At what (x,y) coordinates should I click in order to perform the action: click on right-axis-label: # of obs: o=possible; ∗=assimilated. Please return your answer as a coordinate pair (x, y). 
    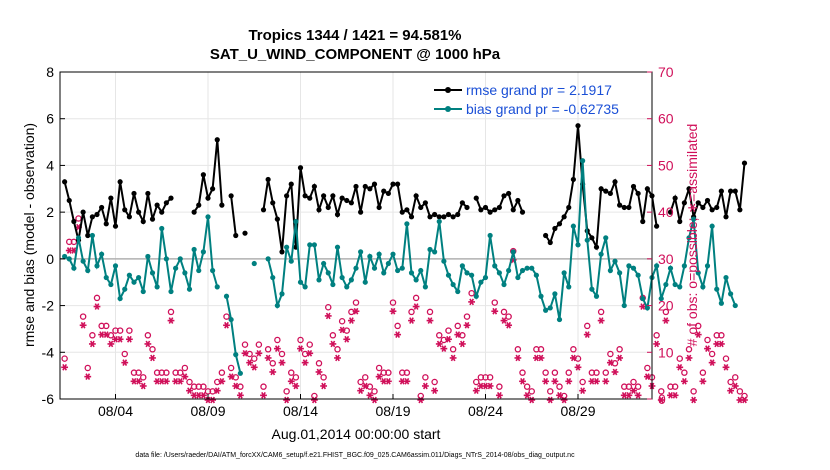
    Looking at the image, I should click on (692, 235).